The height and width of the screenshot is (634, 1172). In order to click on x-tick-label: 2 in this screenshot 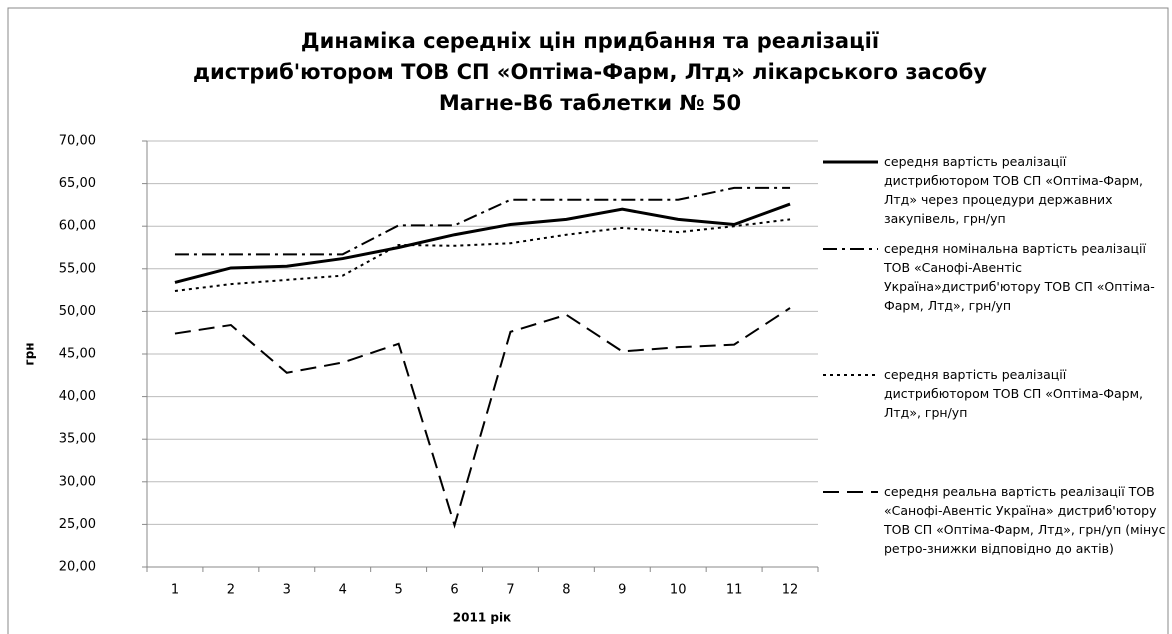, I will do `click(231, 590)`.